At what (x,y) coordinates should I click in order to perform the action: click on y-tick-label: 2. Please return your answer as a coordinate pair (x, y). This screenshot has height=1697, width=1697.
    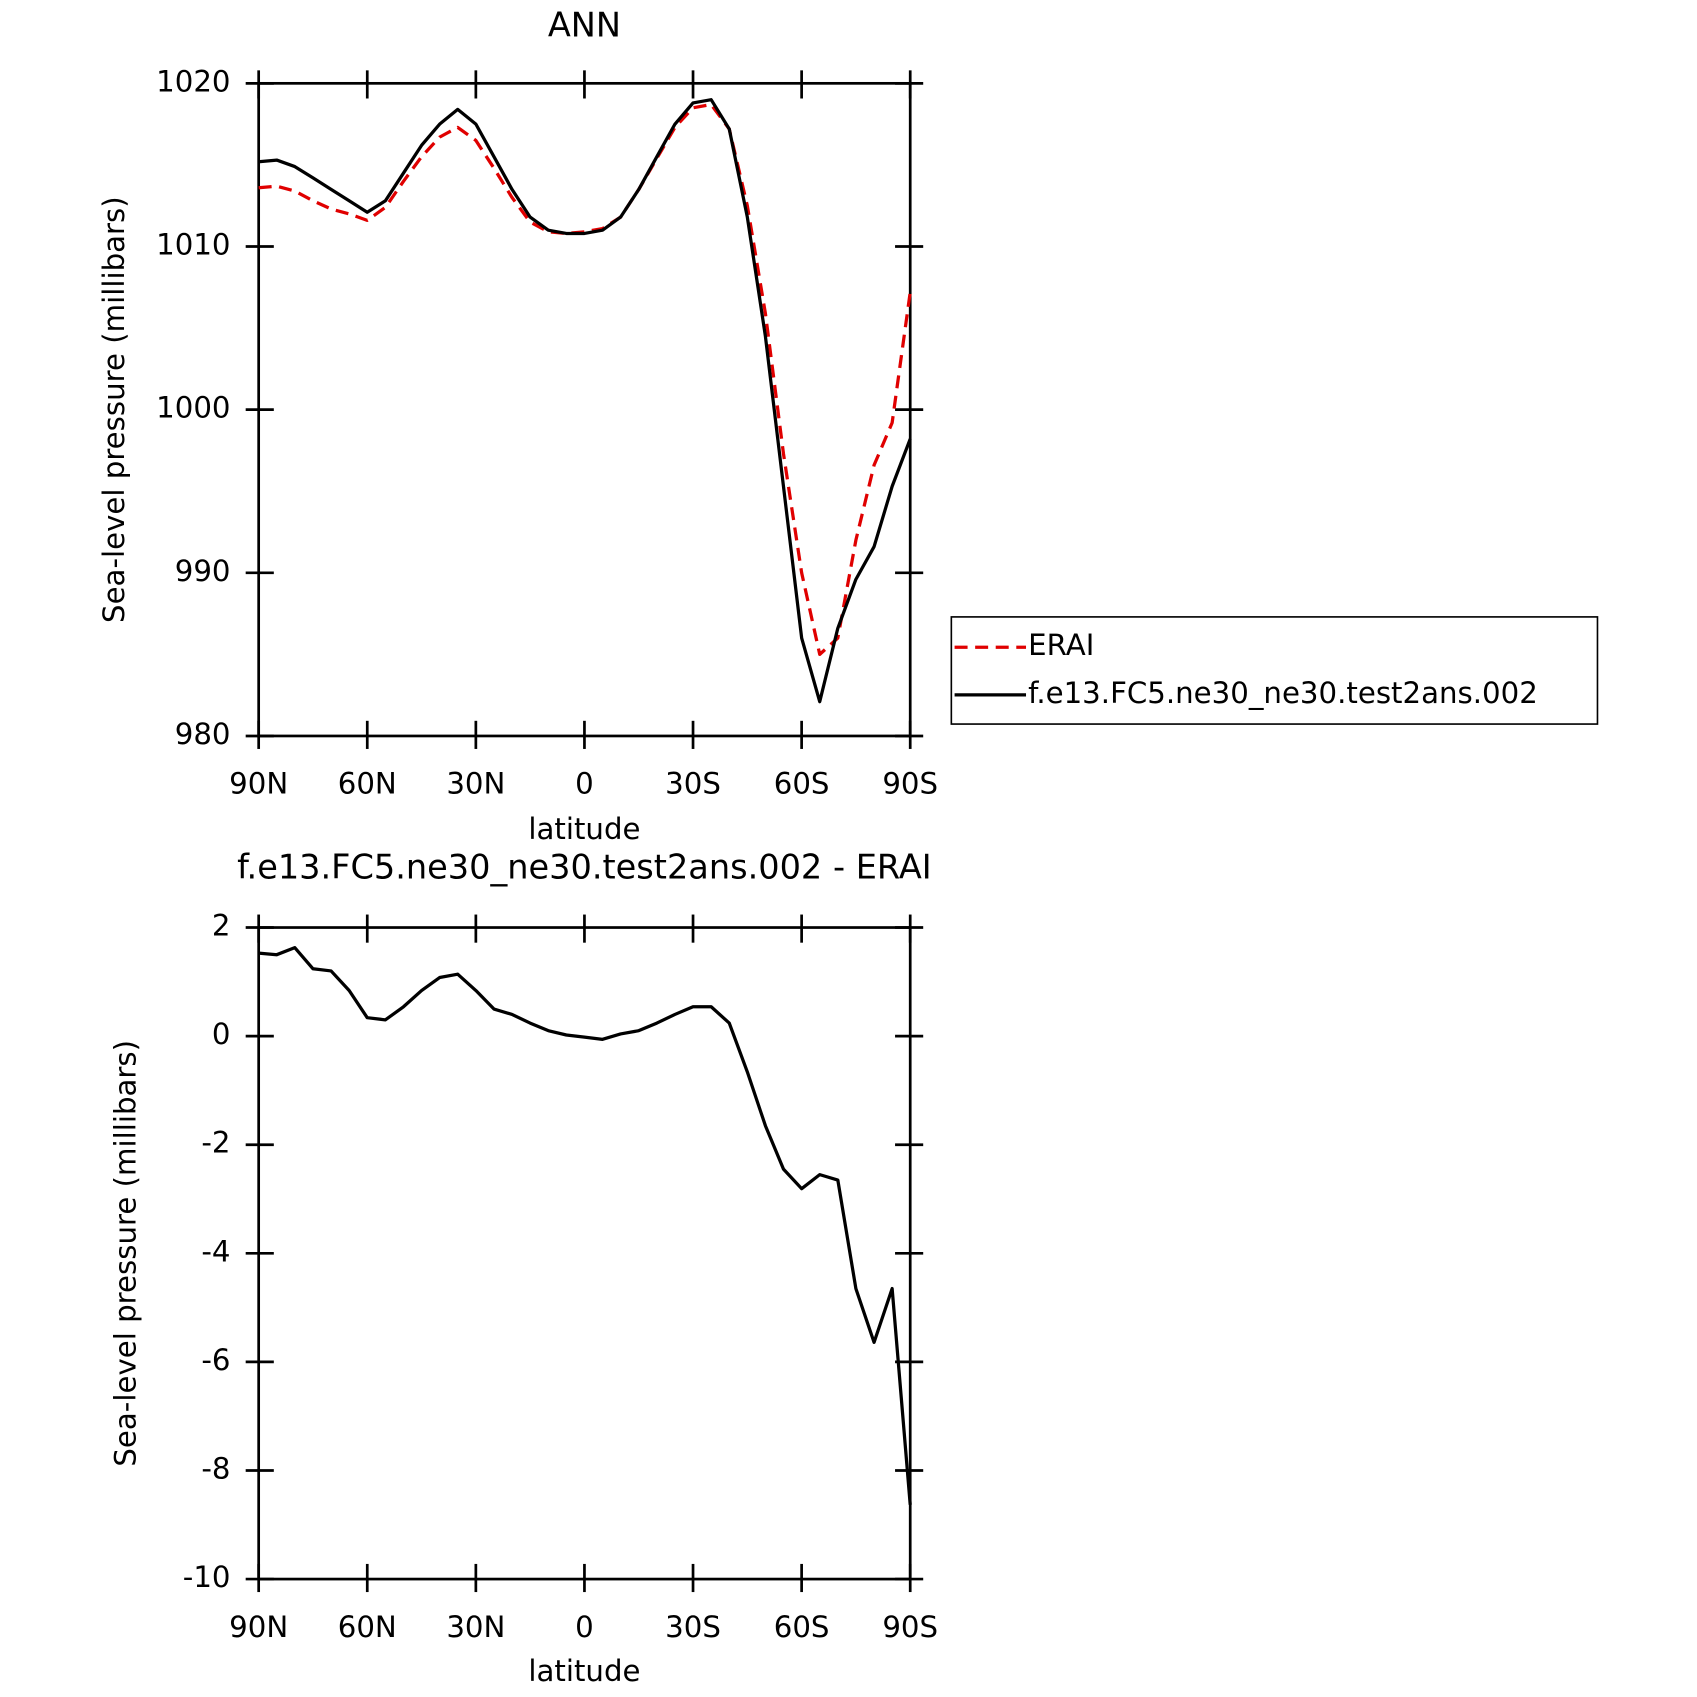
    Looking at the image, I should click on (221, 926).